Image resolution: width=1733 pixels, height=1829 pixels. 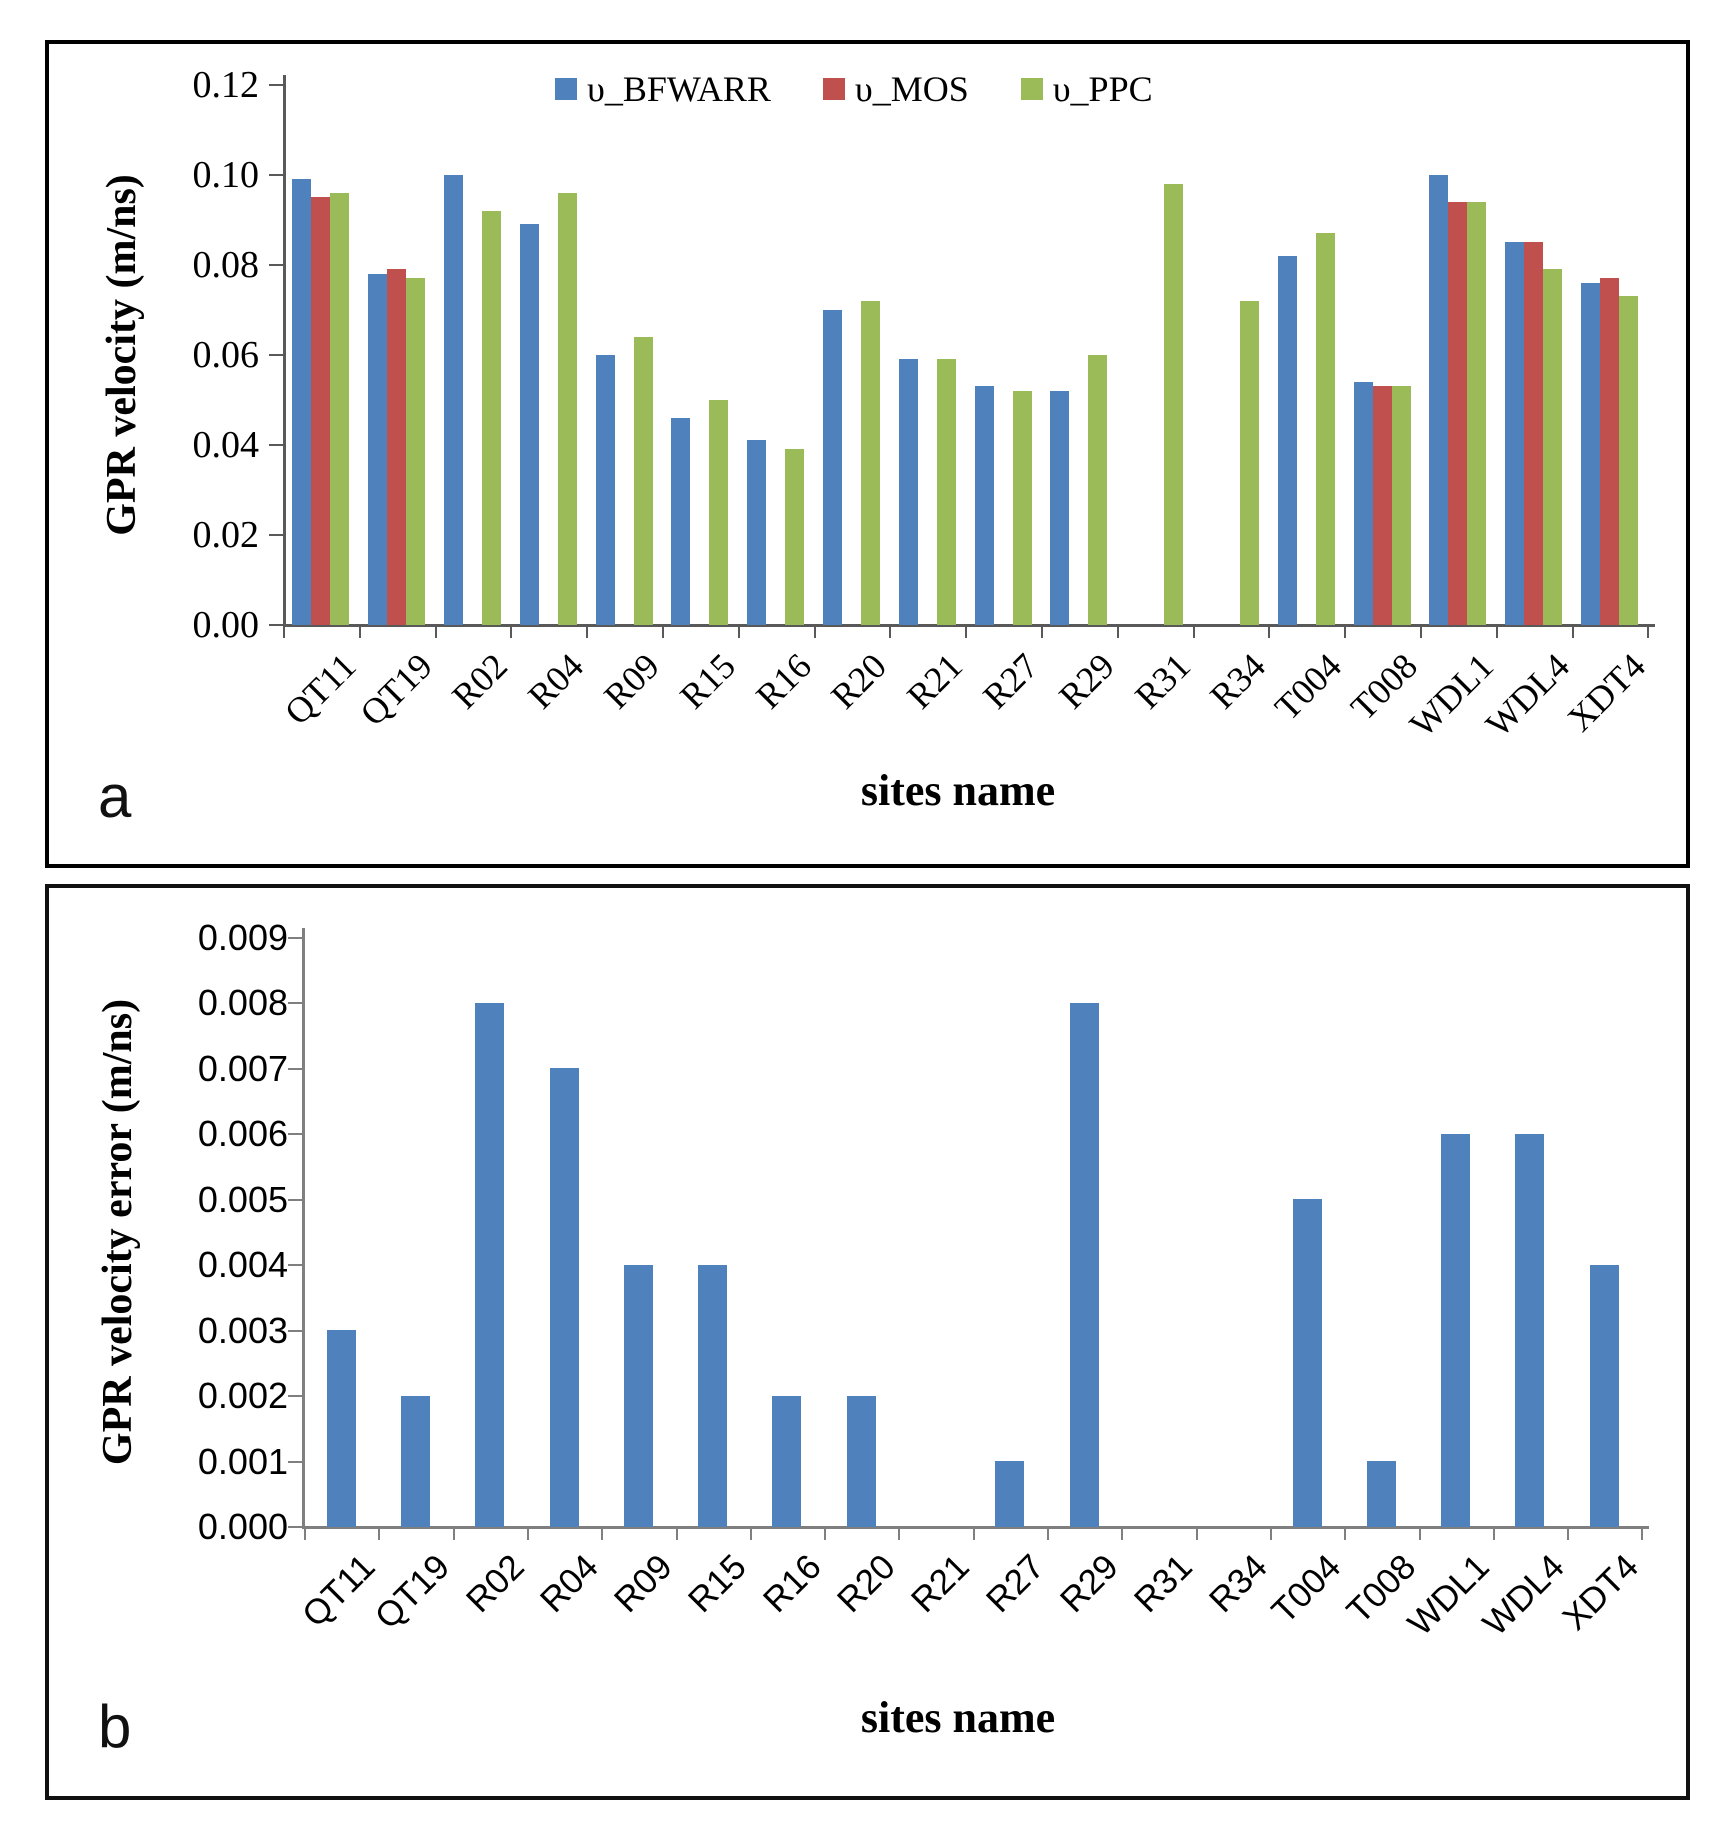 I want to click on legend-item-bfwarr: υ_BFWARR, so click(x=663, y=89).